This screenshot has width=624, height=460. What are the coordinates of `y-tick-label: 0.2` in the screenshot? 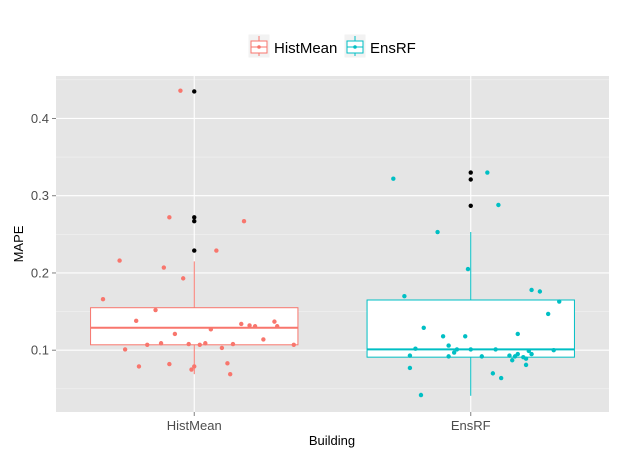 It's located at (40, 272).